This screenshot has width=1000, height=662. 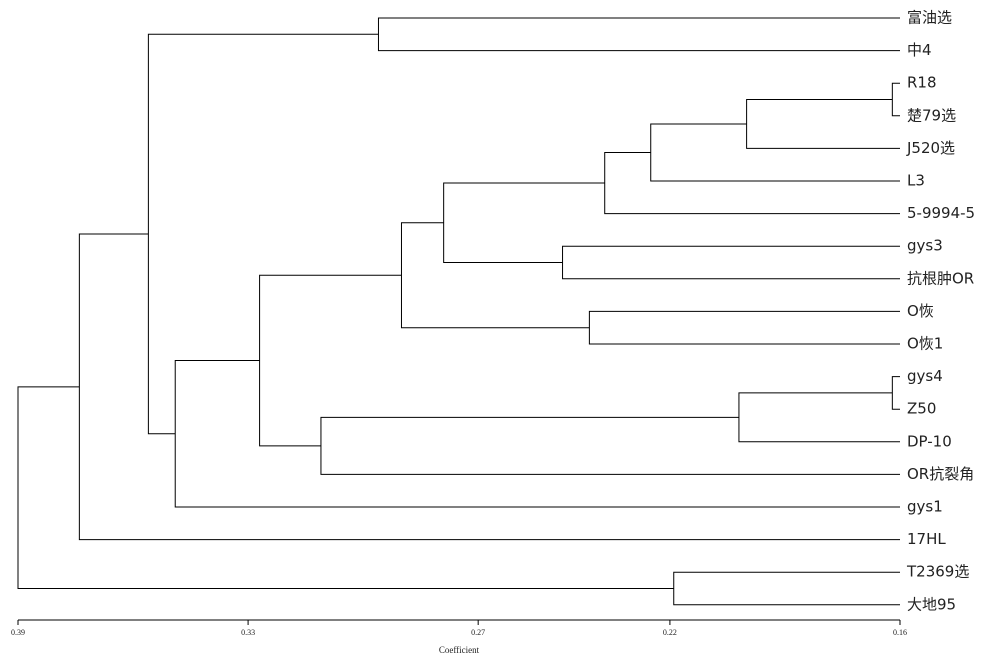 I want to click on leaf-label: 抗根肿OR, so click(x=940, y=278).